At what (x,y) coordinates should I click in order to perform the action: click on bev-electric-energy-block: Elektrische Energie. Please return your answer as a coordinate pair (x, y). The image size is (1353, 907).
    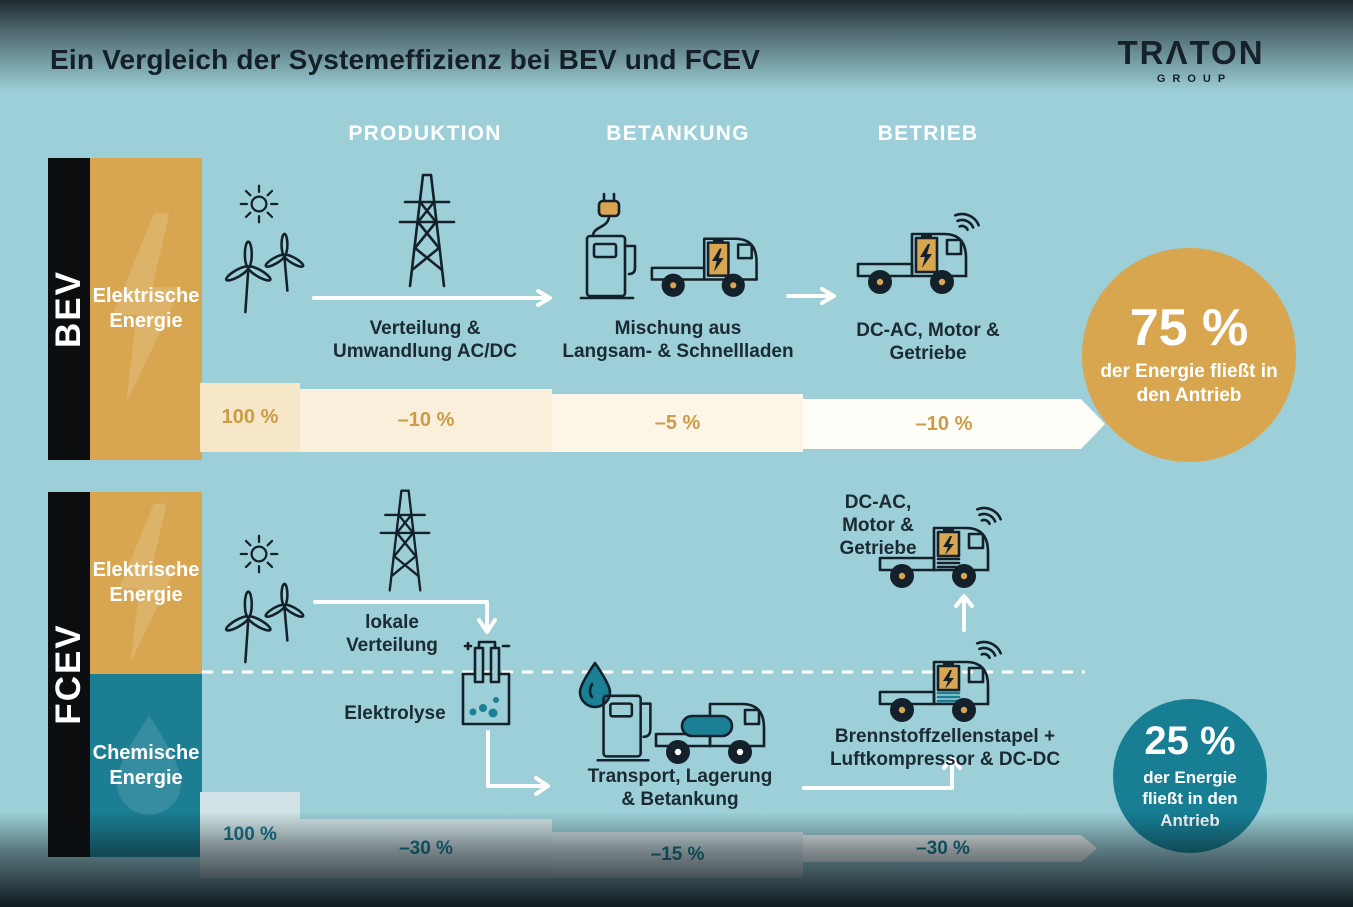
    Looking at the image, I should click on (146, 309).